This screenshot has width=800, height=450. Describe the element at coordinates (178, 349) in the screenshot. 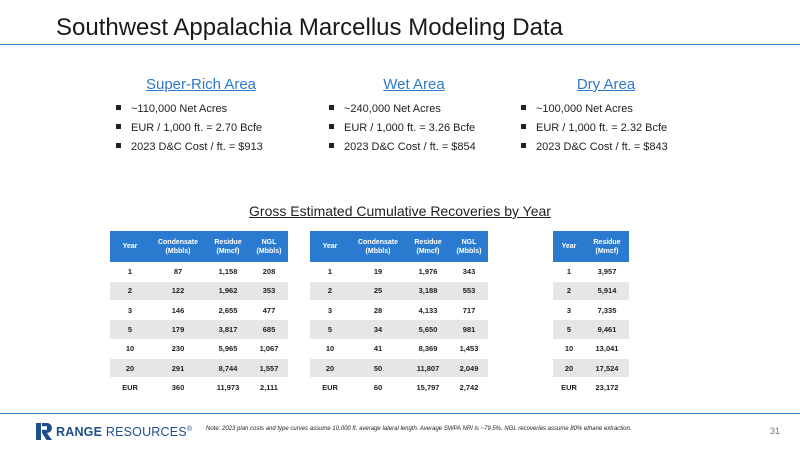

I see `table-cell: 230` at that location.